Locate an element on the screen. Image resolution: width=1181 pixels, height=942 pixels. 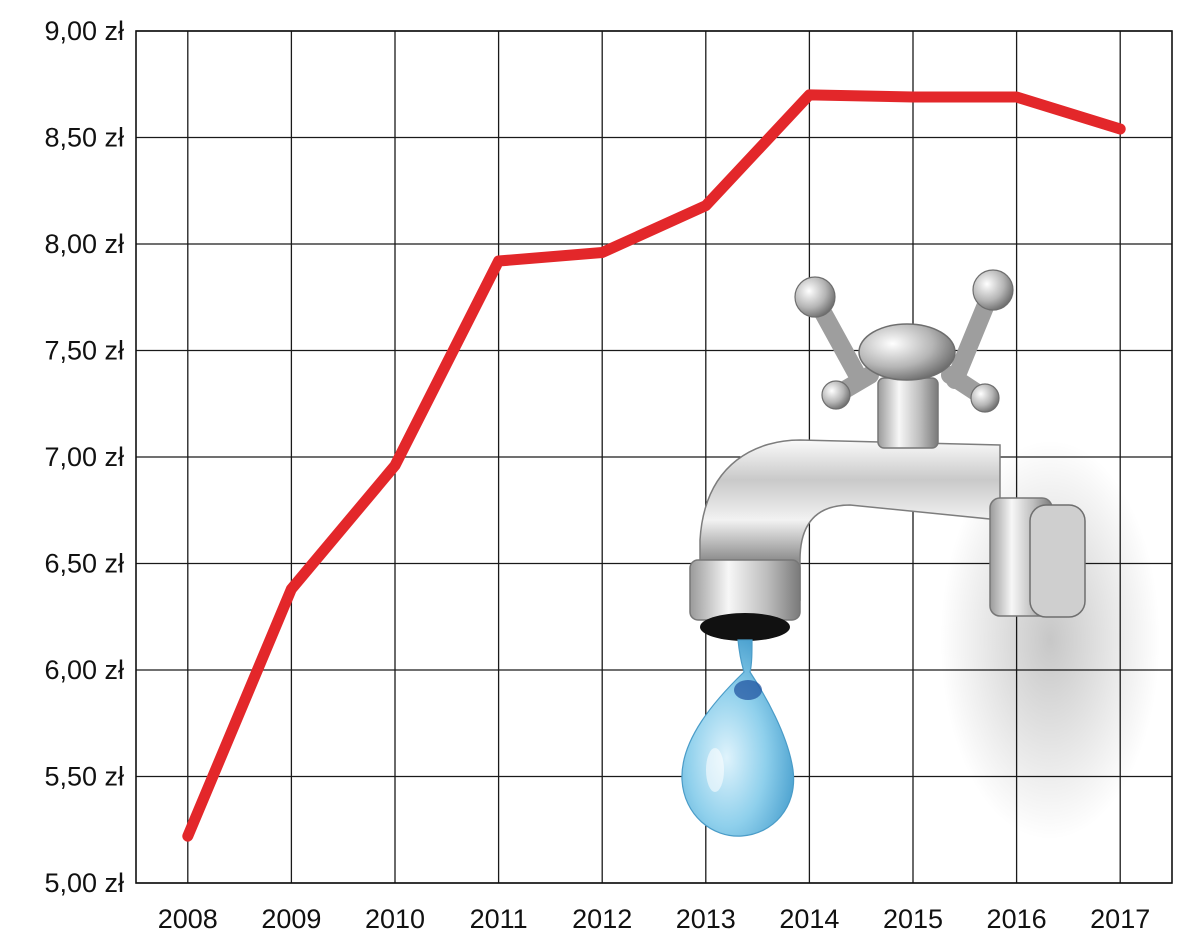
x-tick-label: 2013 is located at coordinates (706, 919).